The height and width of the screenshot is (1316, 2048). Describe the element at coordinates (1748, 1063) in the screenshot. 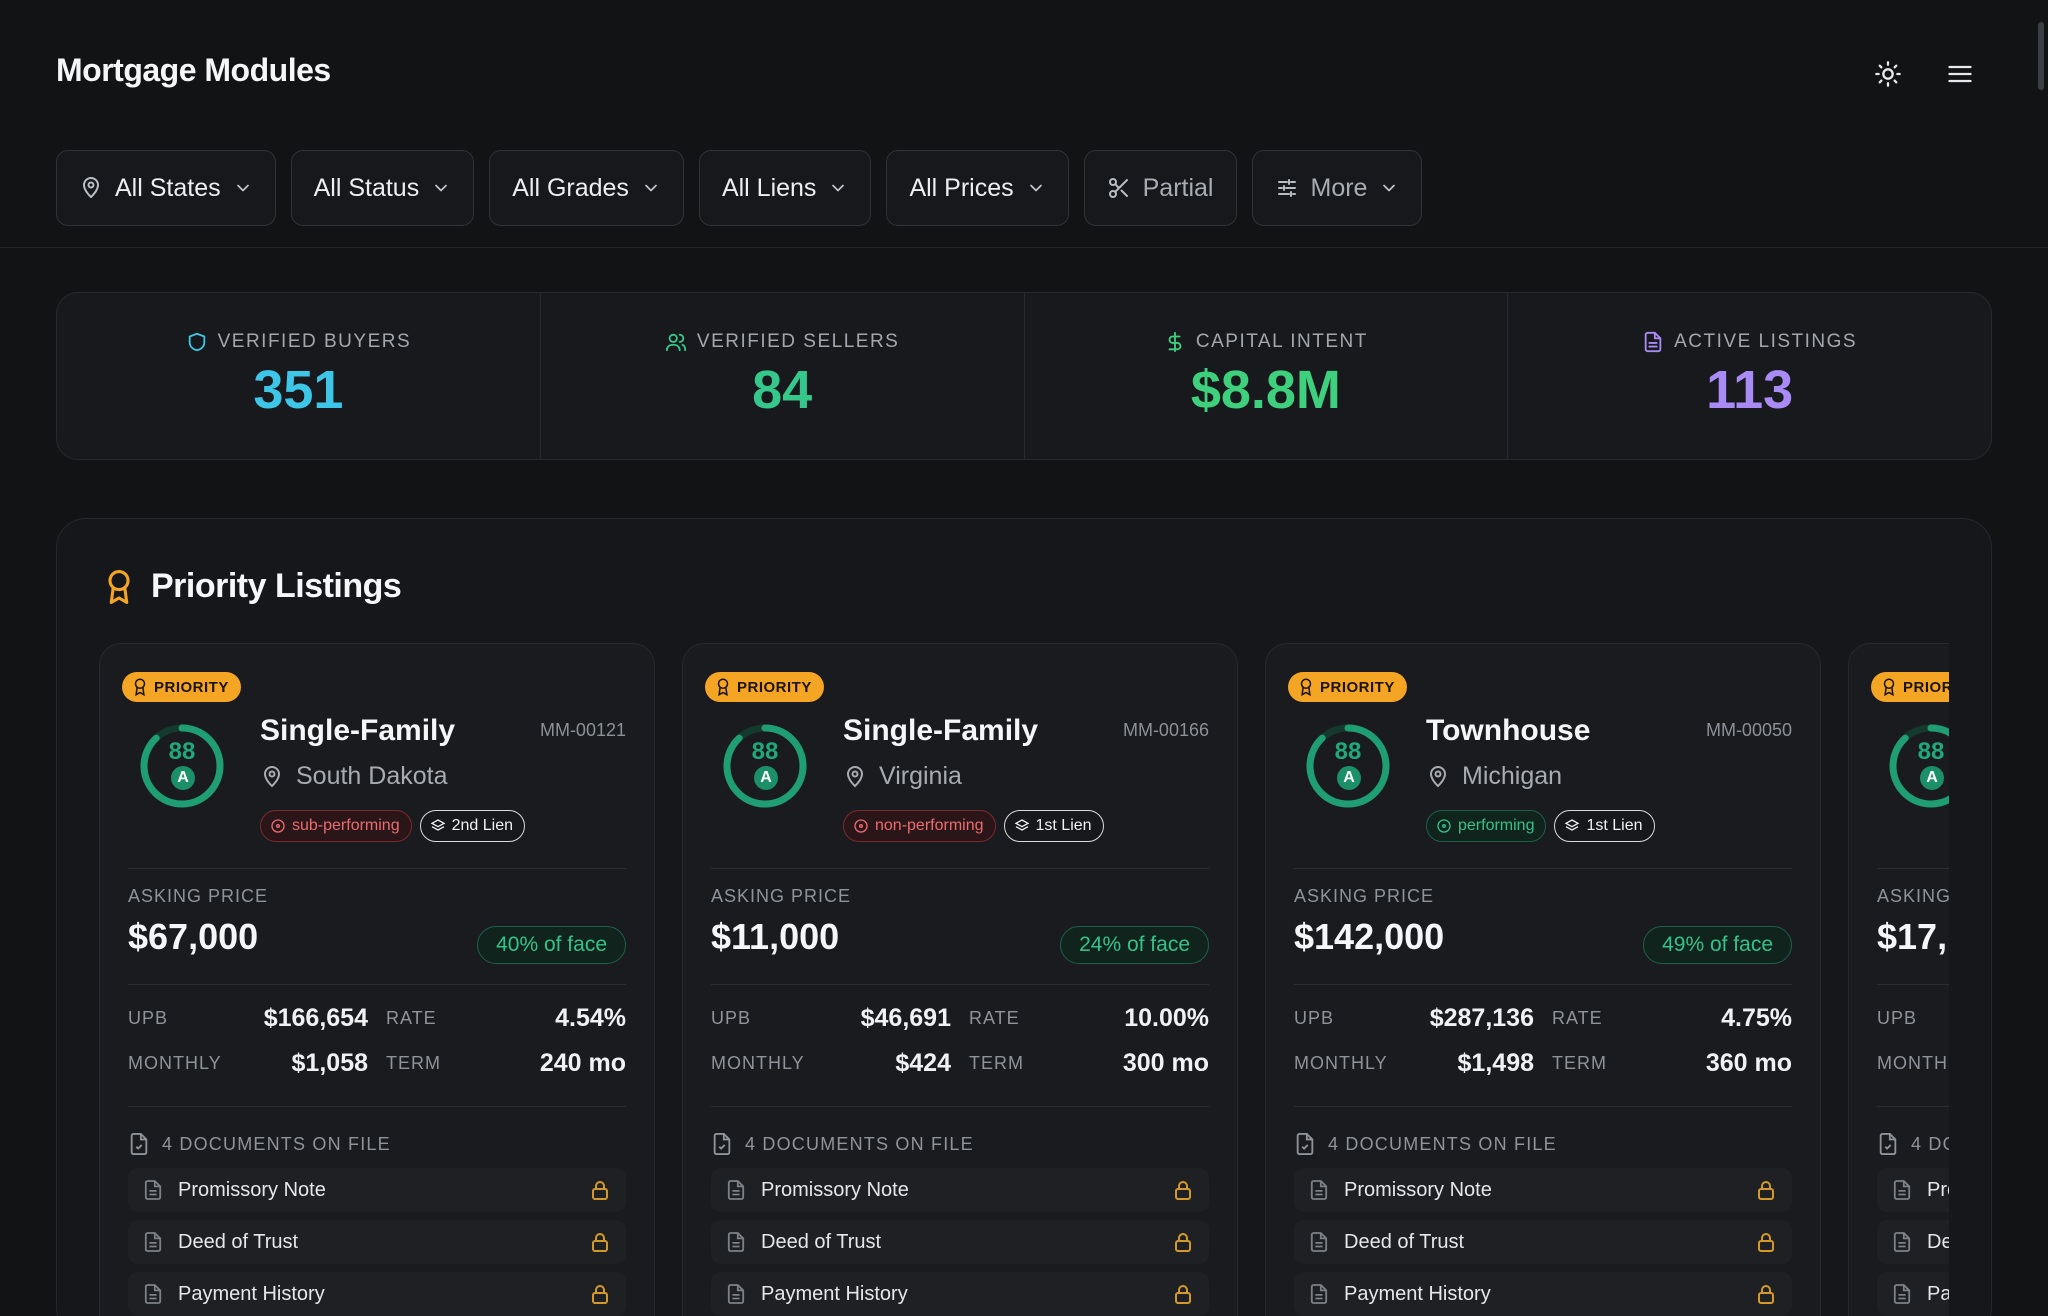

I see `term-value: 360 mo` at that location.